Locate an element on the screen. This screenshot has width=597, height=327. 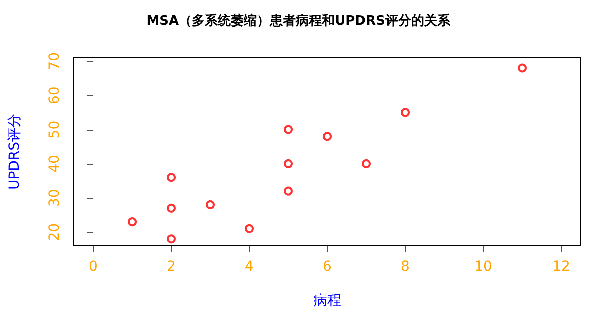
y-tick-label: 30 is located at coordinates (55, 198).